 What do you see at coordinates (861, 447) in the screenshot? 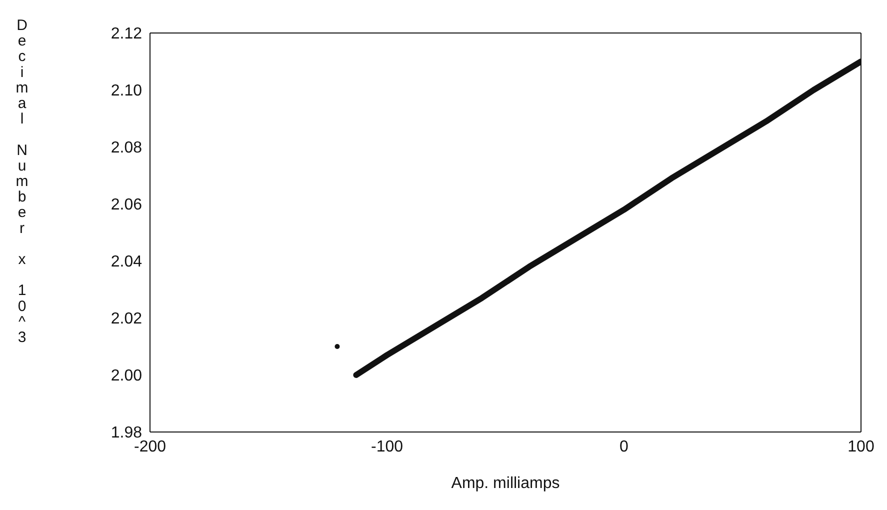
I see `x-tick-label: 100` at bounding box center [861, 447].